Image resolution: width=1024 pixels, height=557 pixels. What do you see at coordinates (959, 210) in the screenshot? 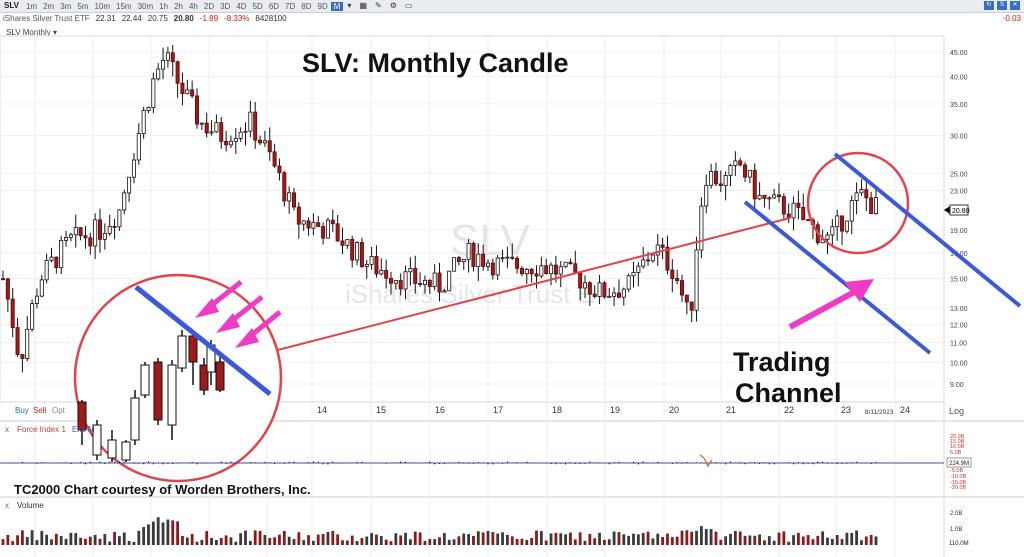
I see `price-flag-box` at bounding box center [959, 210].